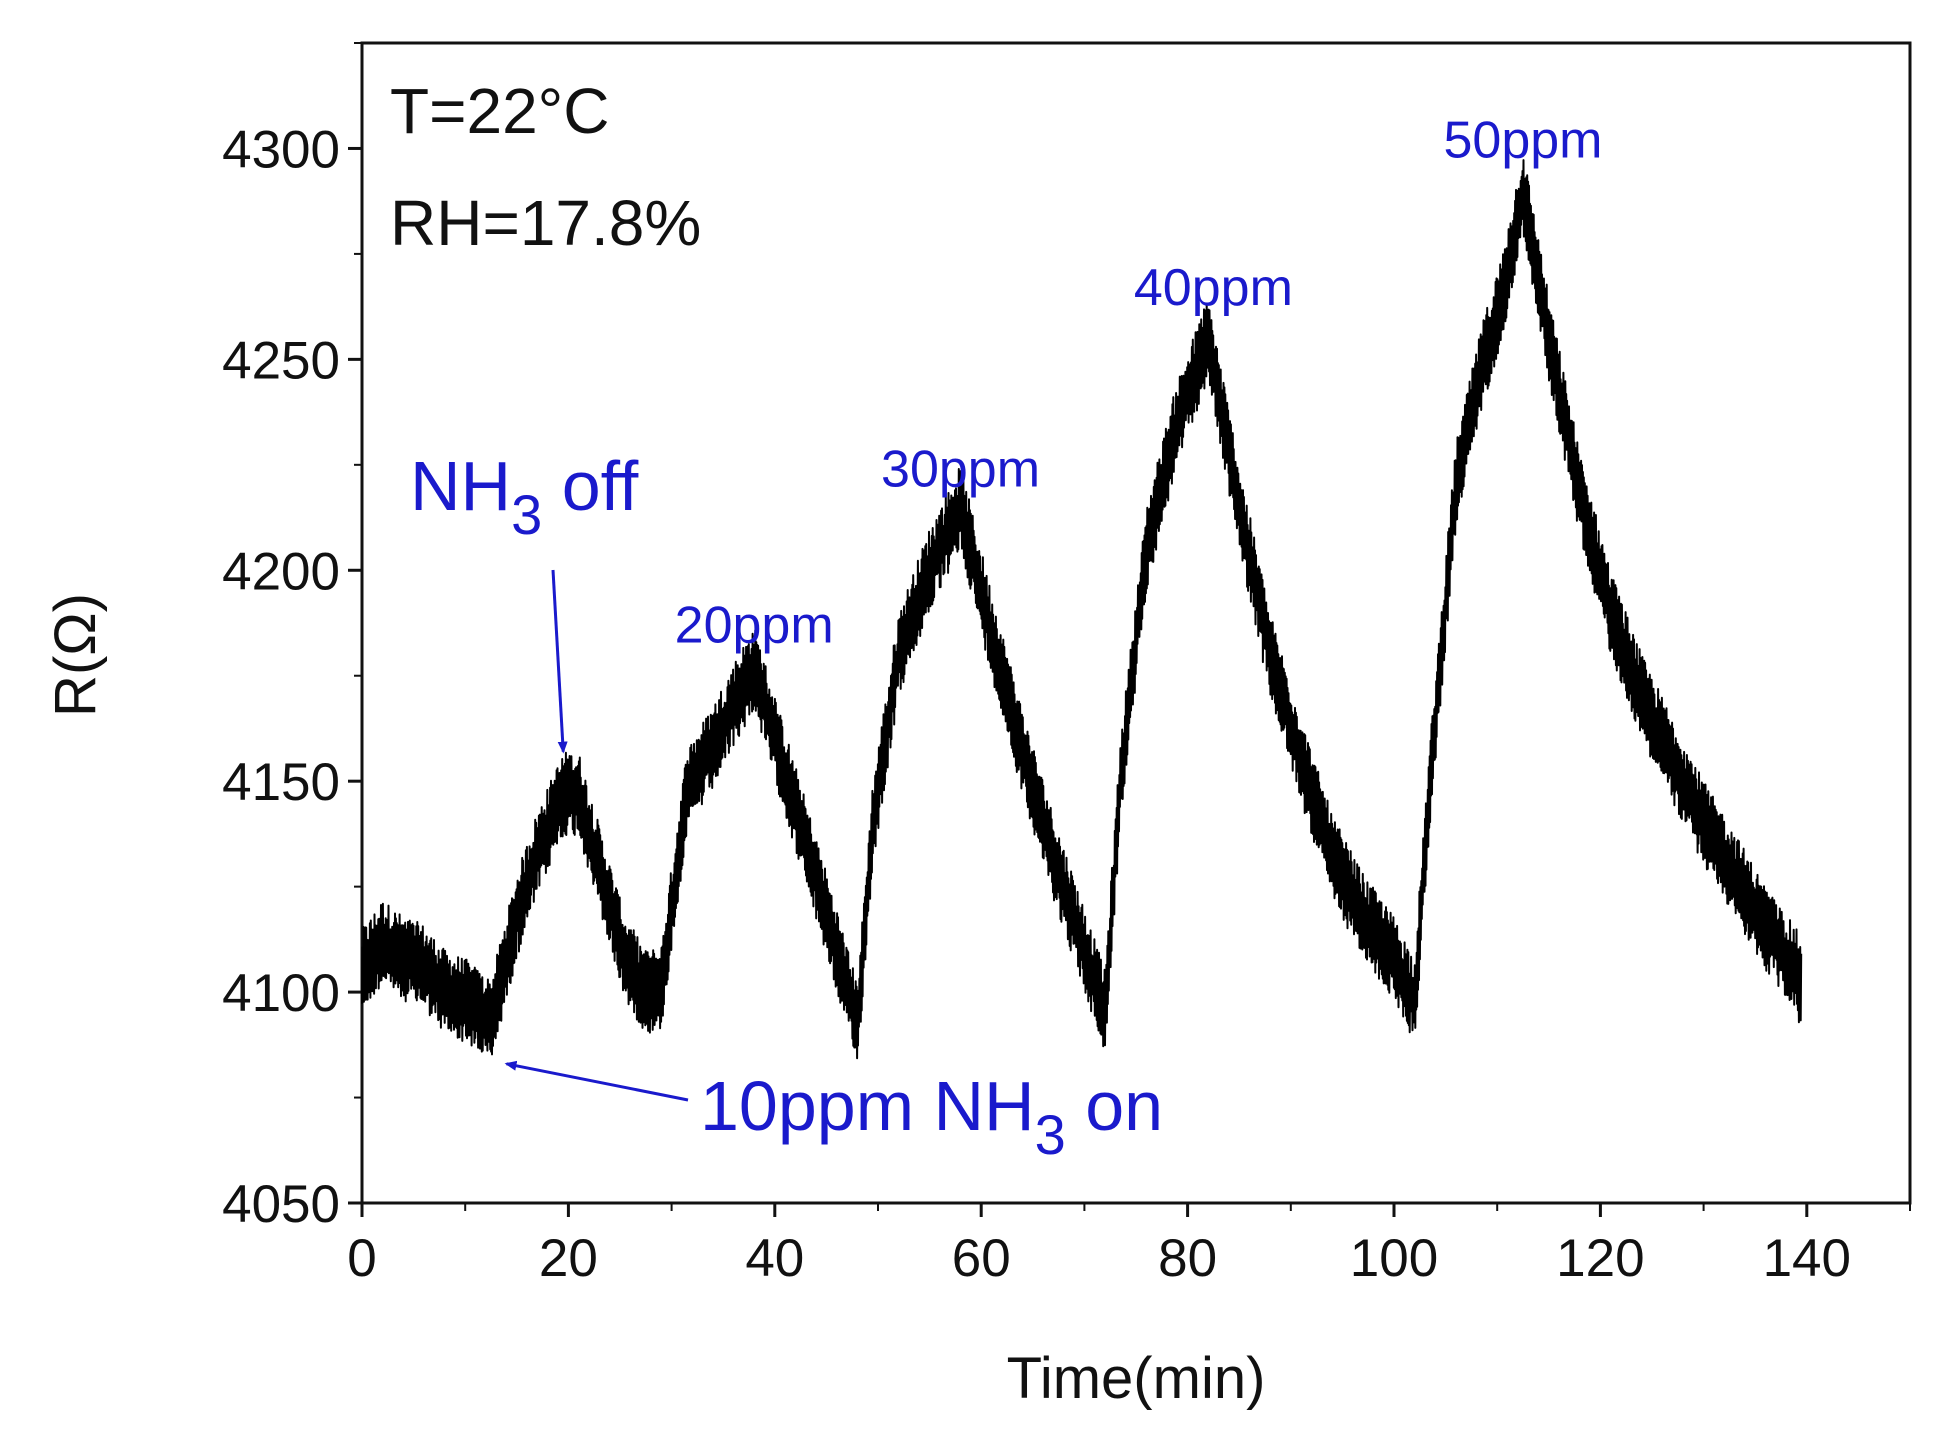 The image size is (1946, 1441). I want to click on annotation-nh3-off: NH3 off, so click(524, 496).